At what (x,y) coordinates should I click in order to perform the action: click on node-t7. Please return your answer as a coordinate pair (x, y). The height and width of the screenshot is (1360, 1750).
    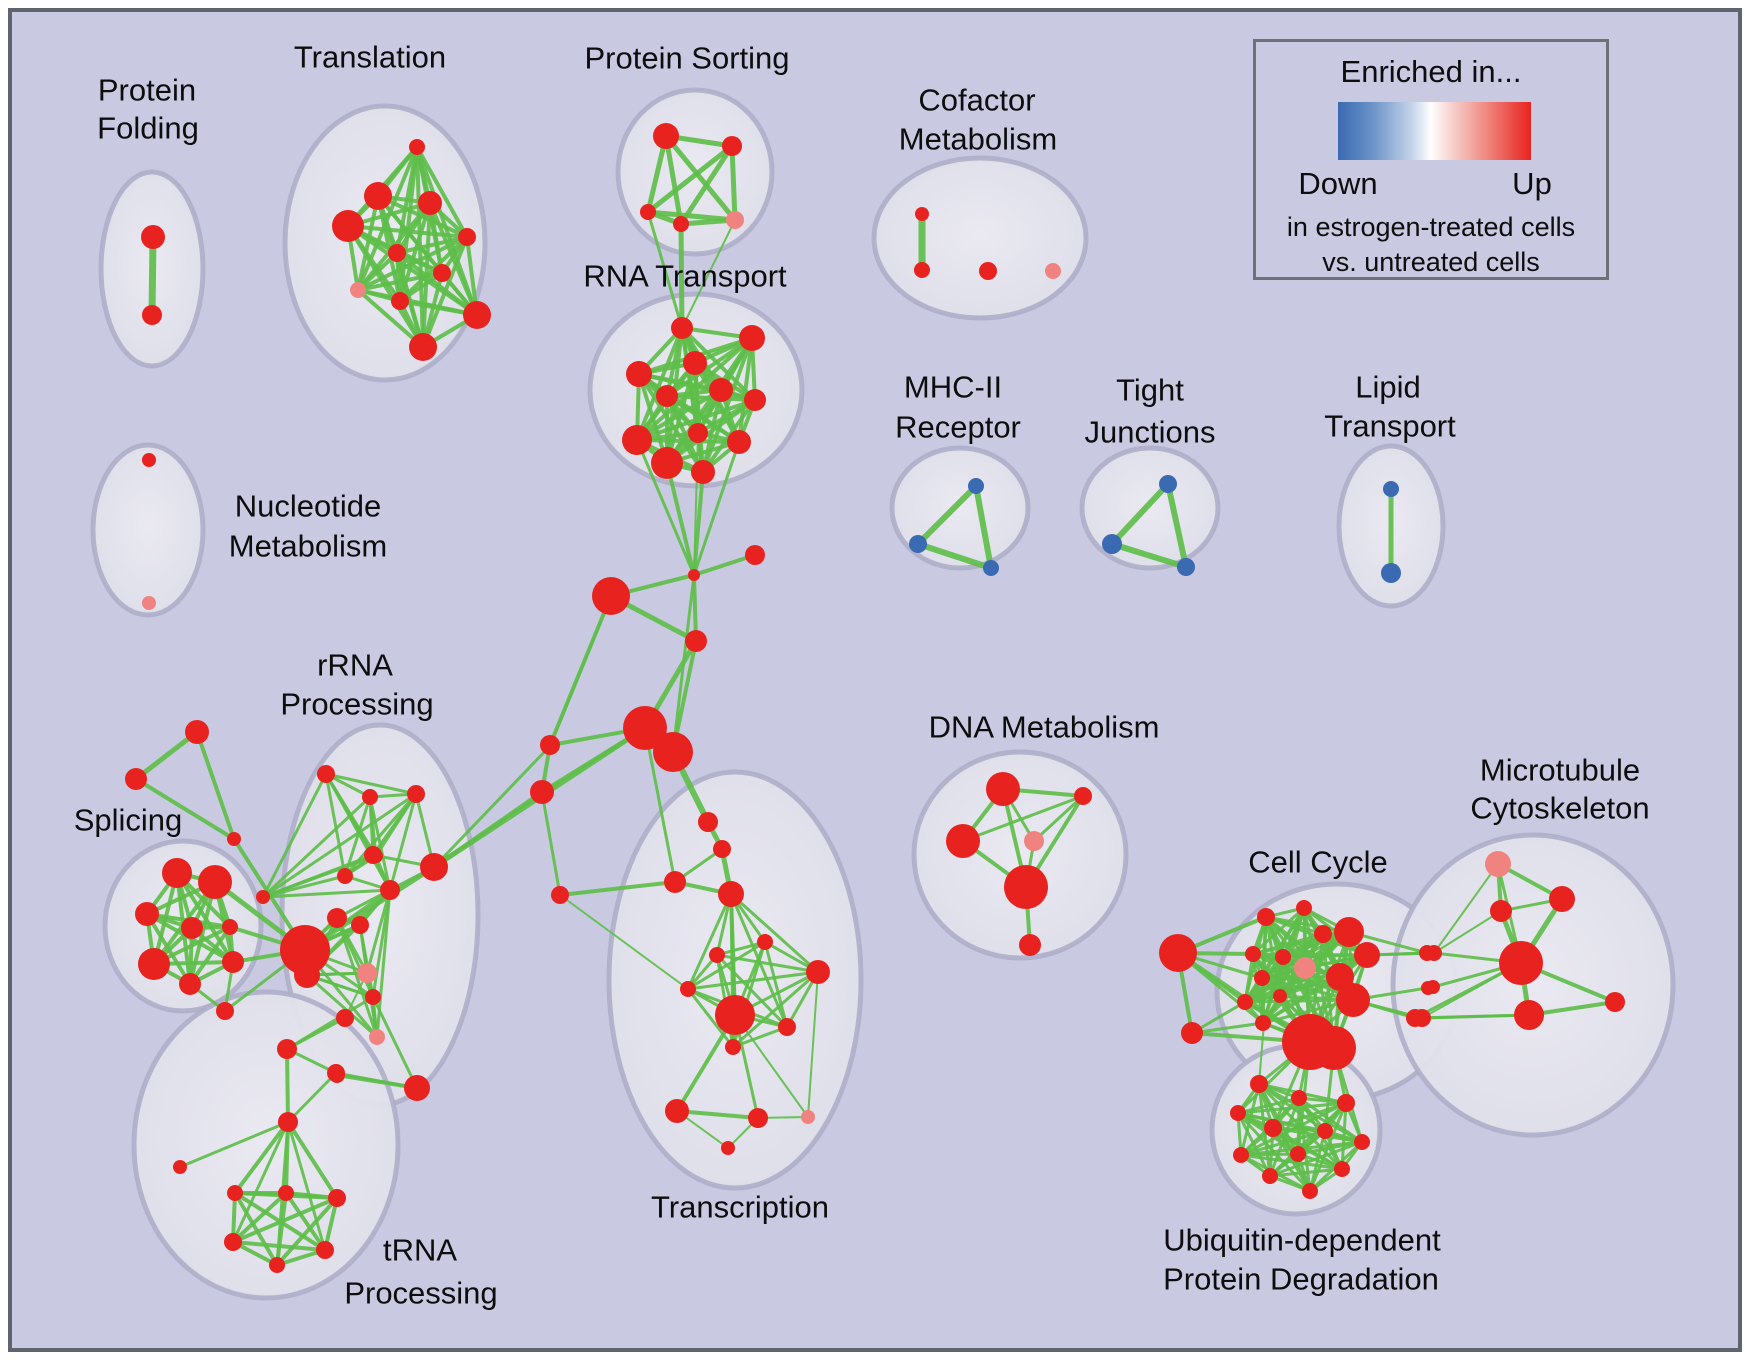
    Looking at the image, I should click on (442, 273).